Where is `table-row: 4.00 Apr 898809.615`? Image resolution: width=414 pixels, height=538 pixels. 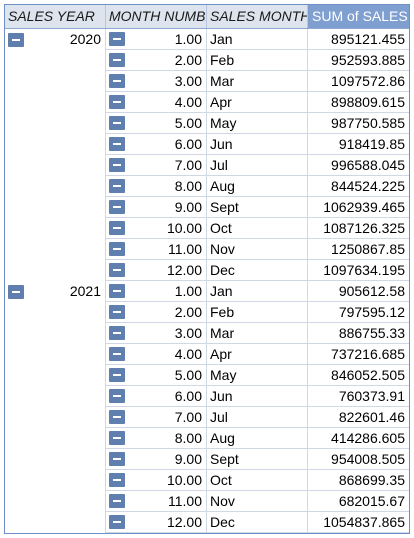 table-row: 4.00 Apr 898809.615 is located at coordinates (207, 102).